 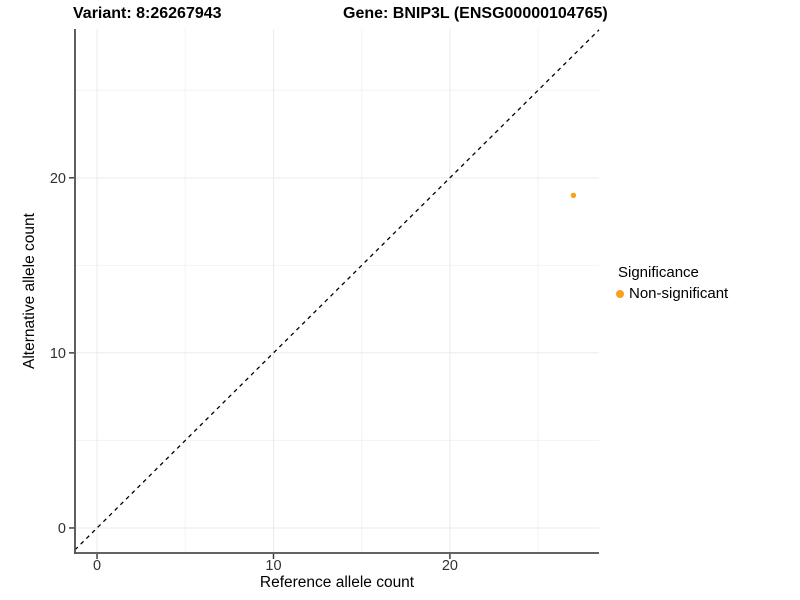 What do you see at coordinates (573, 195) in the screenshot?
I see `data-point` at bounding box center [573, 195].